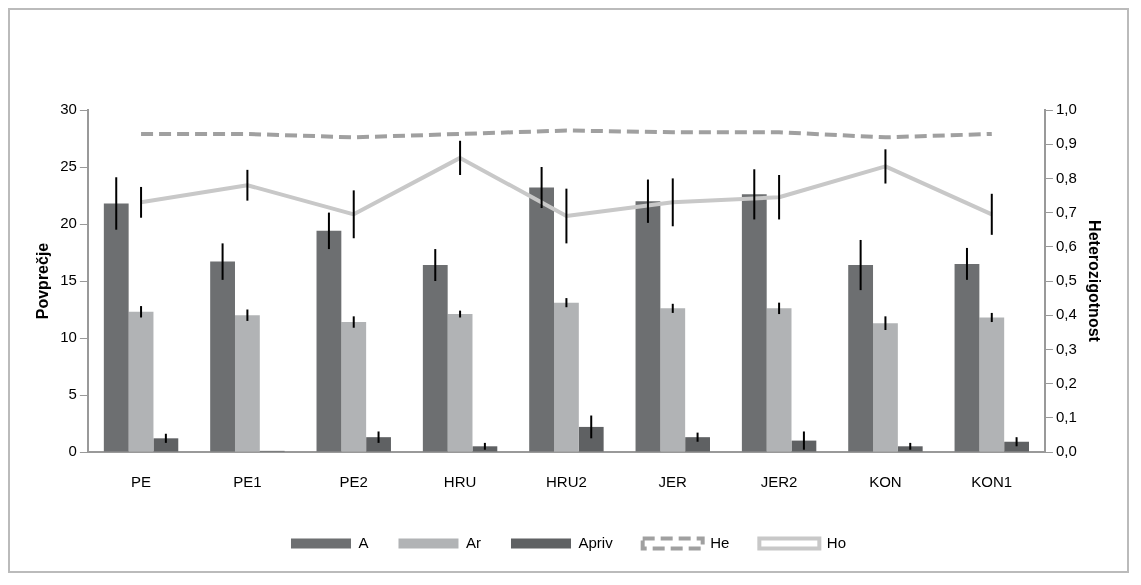 Image resolution: width=1141 pixels, height=585 pixels. Describe the element at coordinates (1066, 211) in the screenshot. I see `y2-tick-label: 0,7` at that location.